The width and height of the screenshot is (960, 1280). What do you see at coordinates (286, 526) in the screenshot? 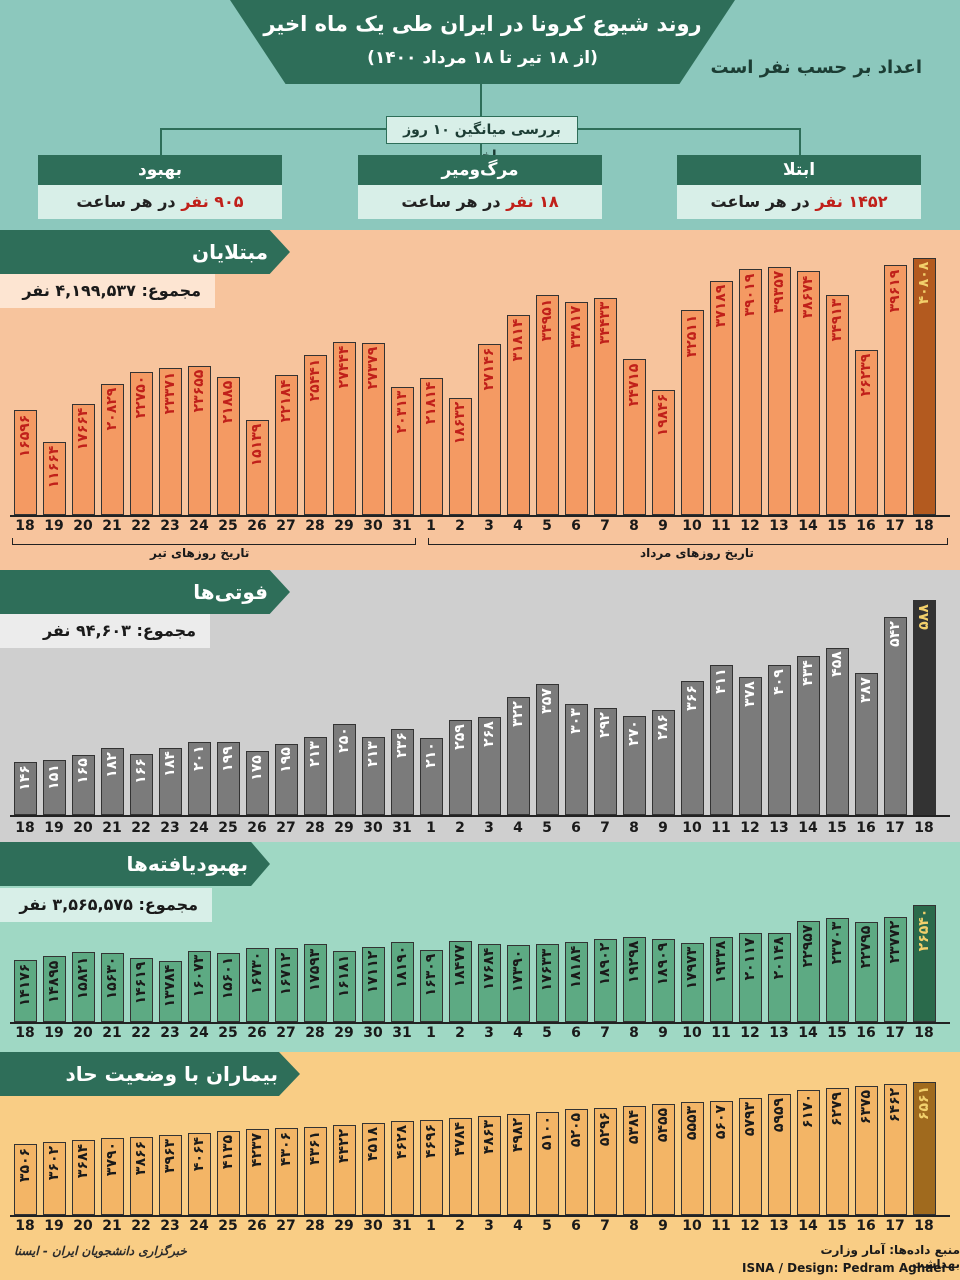
I see `cases-tick-label: 27` at bounding box center [286, 526].